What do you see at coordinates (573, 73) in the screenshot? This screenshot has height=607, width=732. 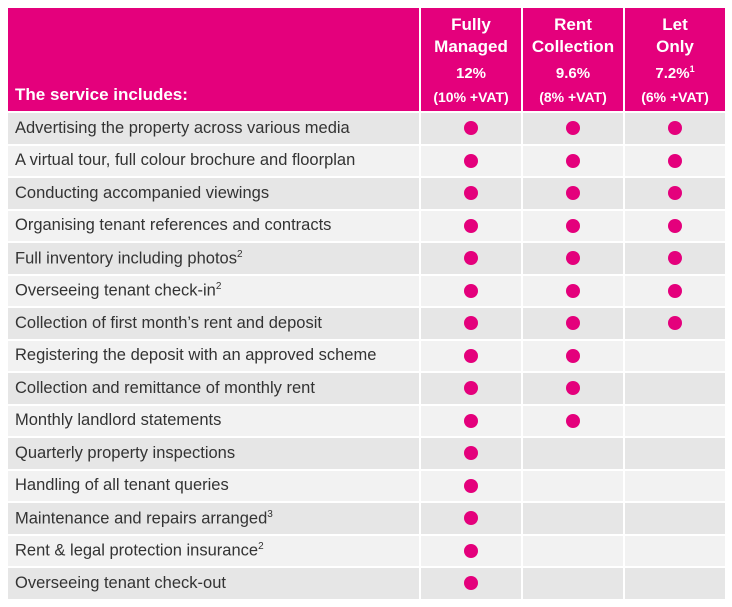 I see `pct-value: 9.6%` at bounding box center [573, 73].